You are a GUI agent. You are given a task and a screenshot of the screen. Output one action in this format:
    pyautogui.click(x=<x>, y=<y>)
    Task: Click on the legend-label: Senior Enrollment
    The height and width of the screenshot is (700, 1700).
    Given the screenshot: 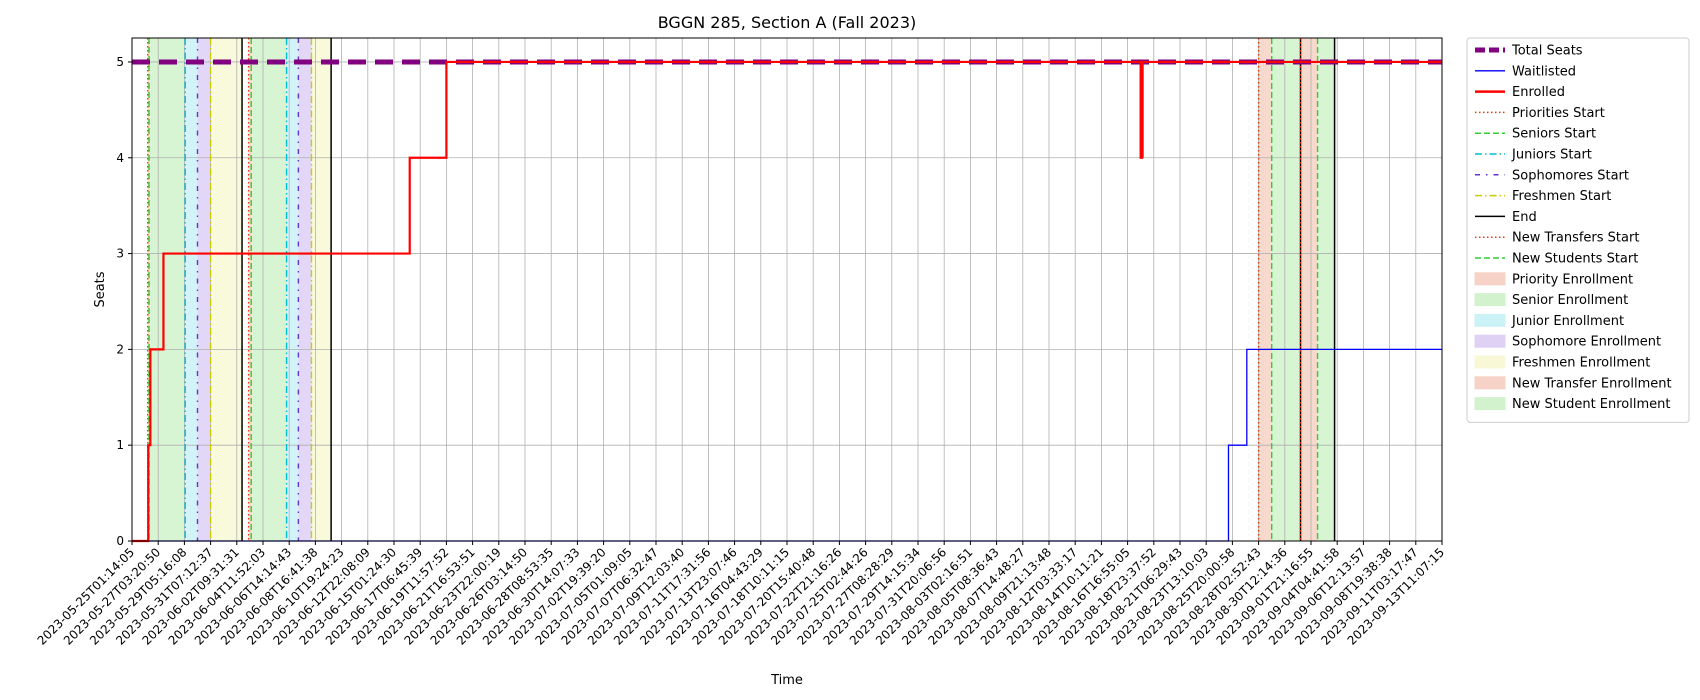 What is the action you would take?
    pyautogui.click(x=1570, y=300)
    